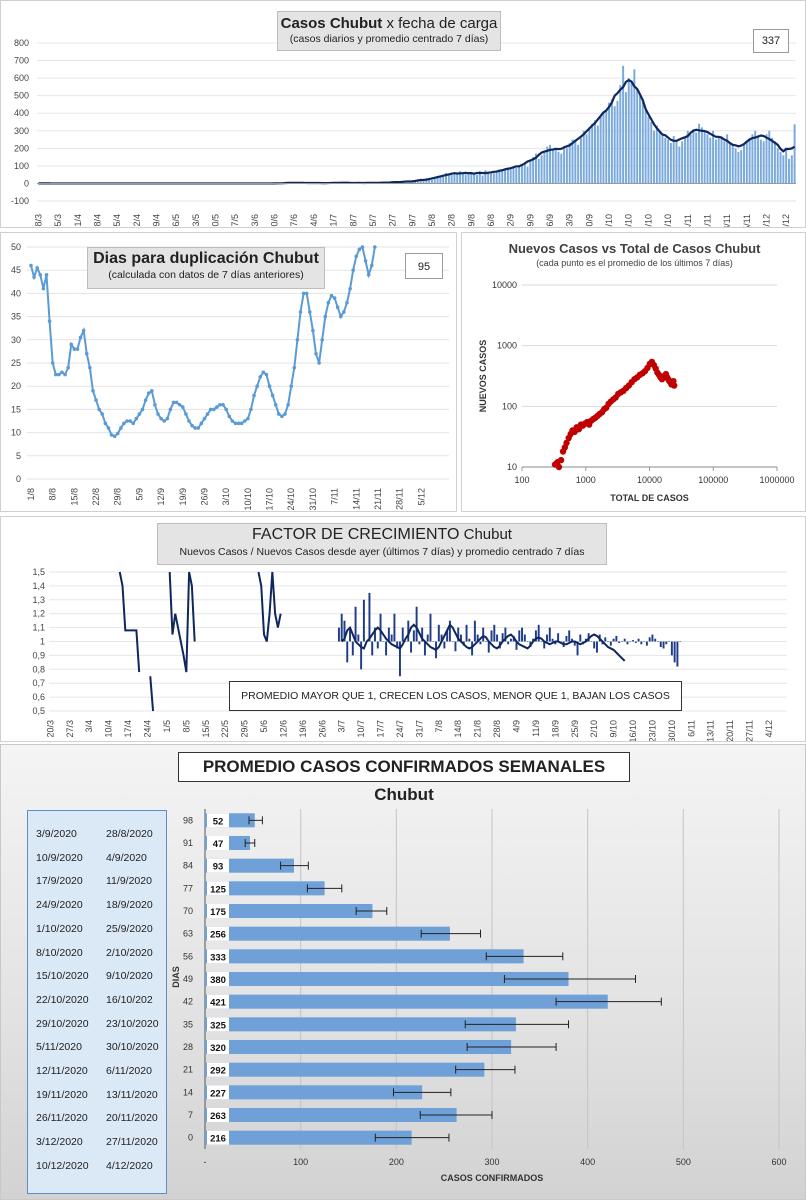 Image resolution: width=806 pixels, height=1200 pixels. Describe the element at coordinates (356, 534) in the screenshot. I see `growth-title: FACTOR DE CRECIMIENTO` at that location.